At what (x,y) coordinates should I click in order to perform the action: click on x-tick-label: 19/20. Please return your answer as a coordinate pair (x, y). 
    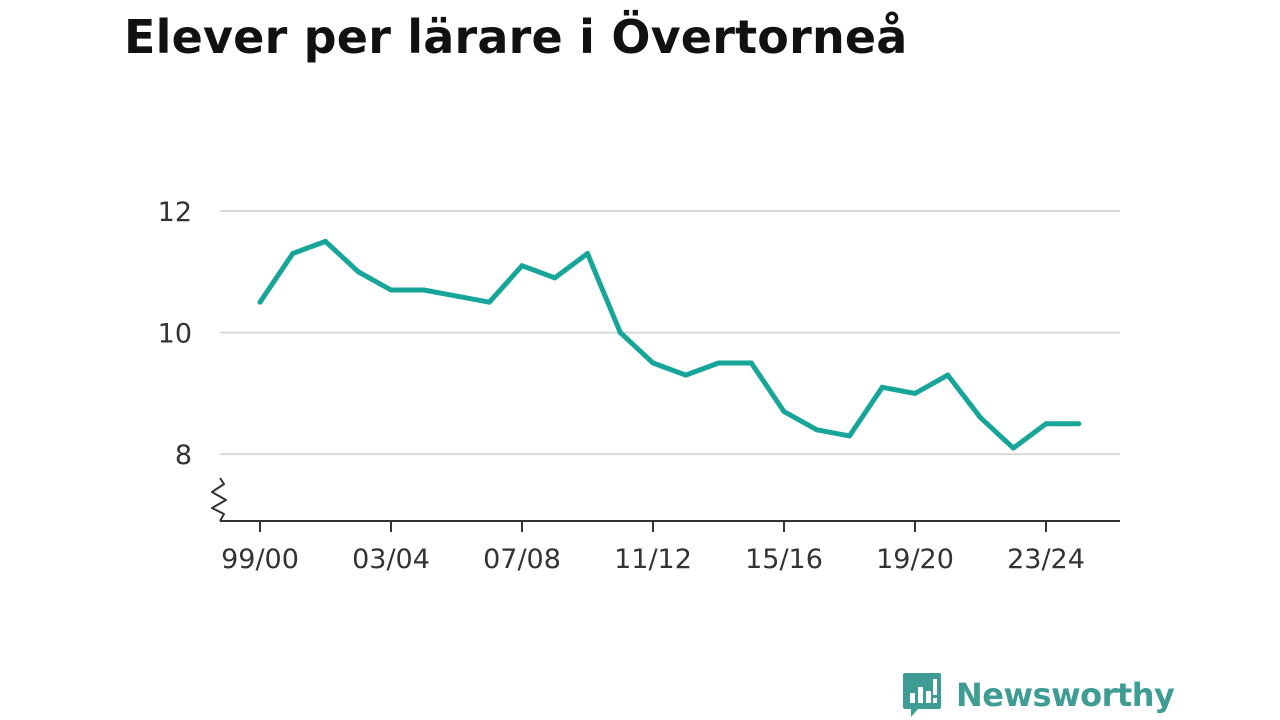
    Looking at the image, I should click on (915, 559).